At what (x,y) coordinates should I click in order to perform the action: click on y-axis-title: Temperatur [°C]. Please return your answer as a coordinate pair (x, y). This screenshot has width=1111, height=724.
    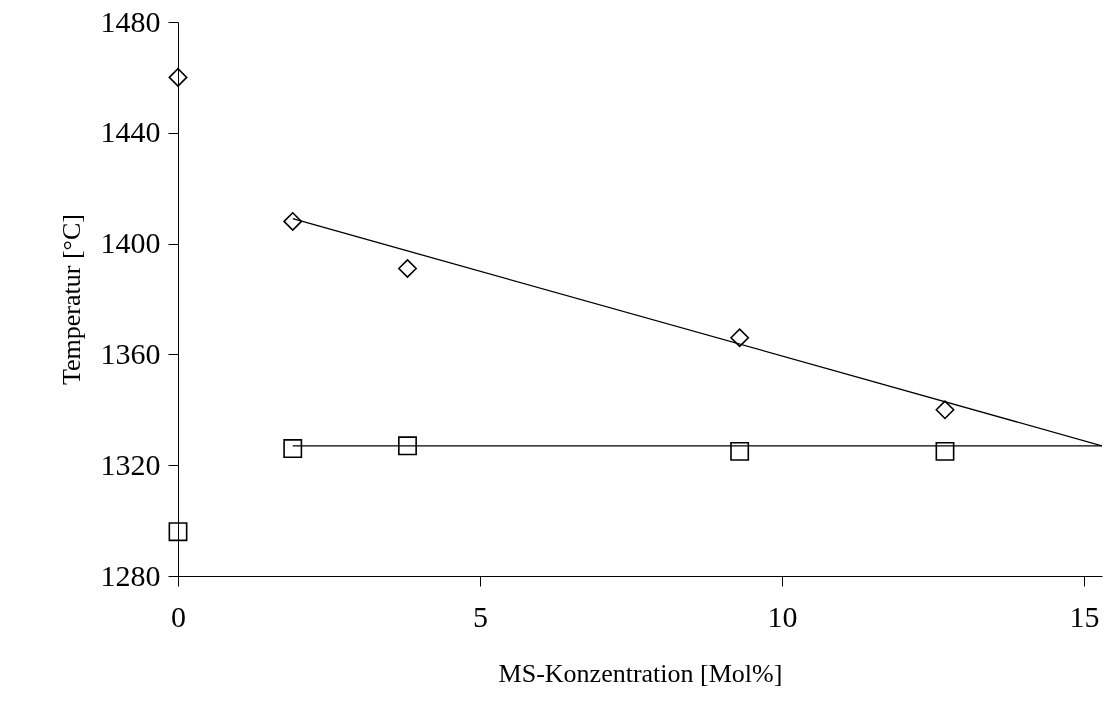
    Looking at the image, I should click on (71, 299).